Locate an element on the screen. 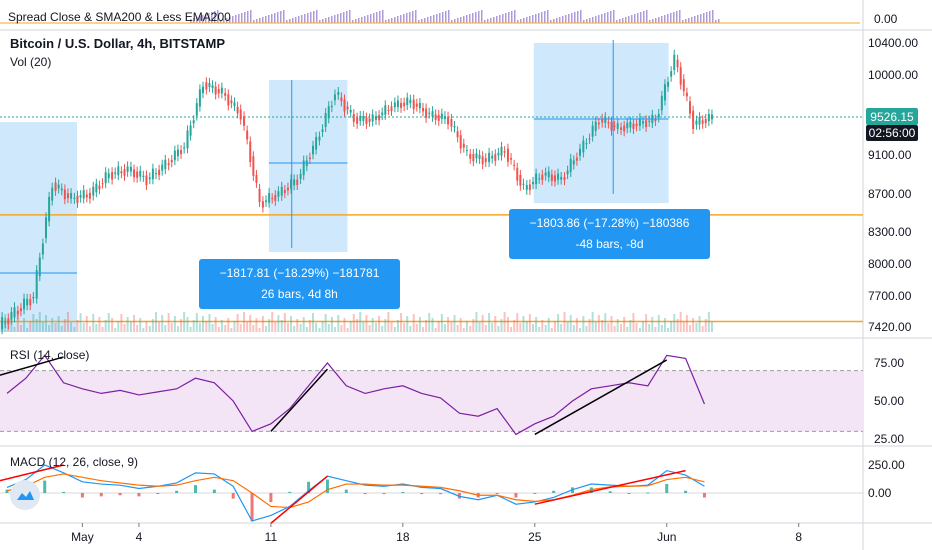 This screenshot has height=550, width=932. time-tick-label: 4 is located at coordinates (139, 537).